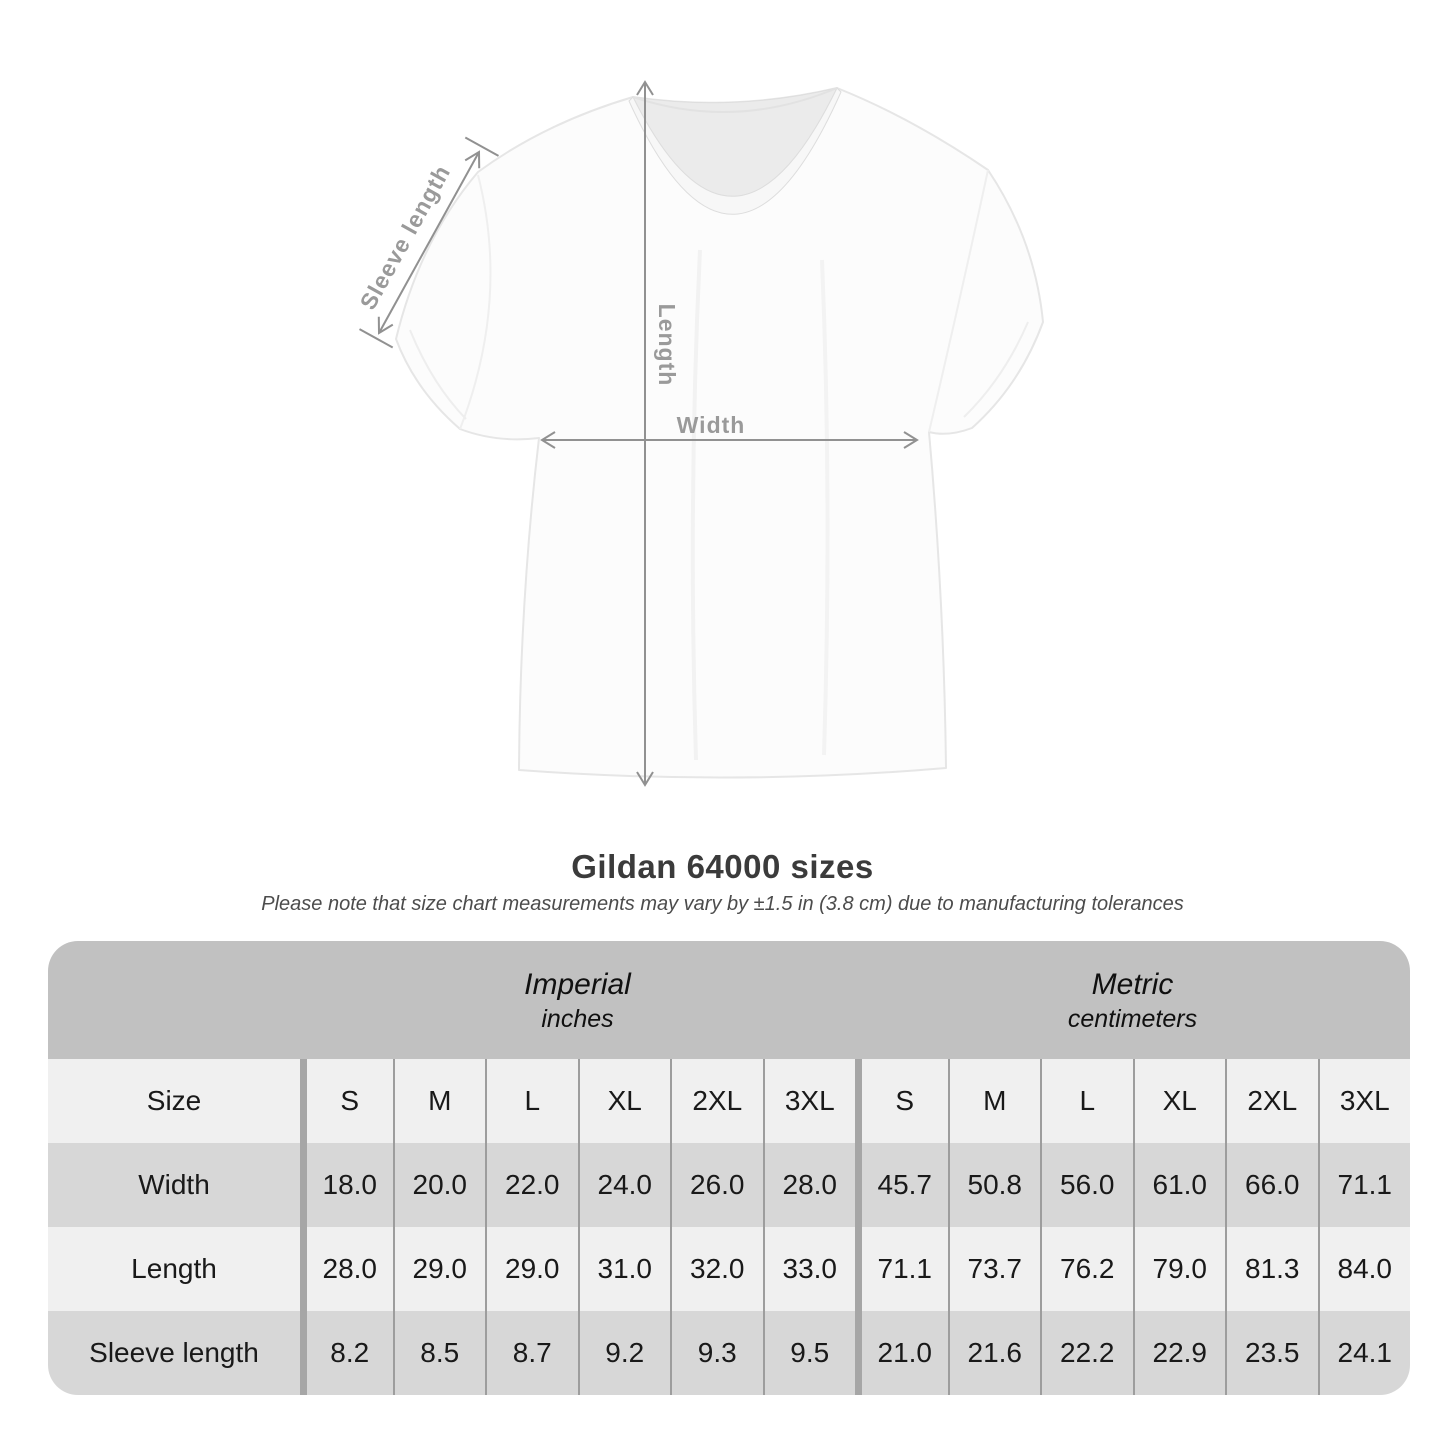  Describe the element at coordinates (1086, 1269) in the screenshot. I see `table-cell: 76.2` at that location.